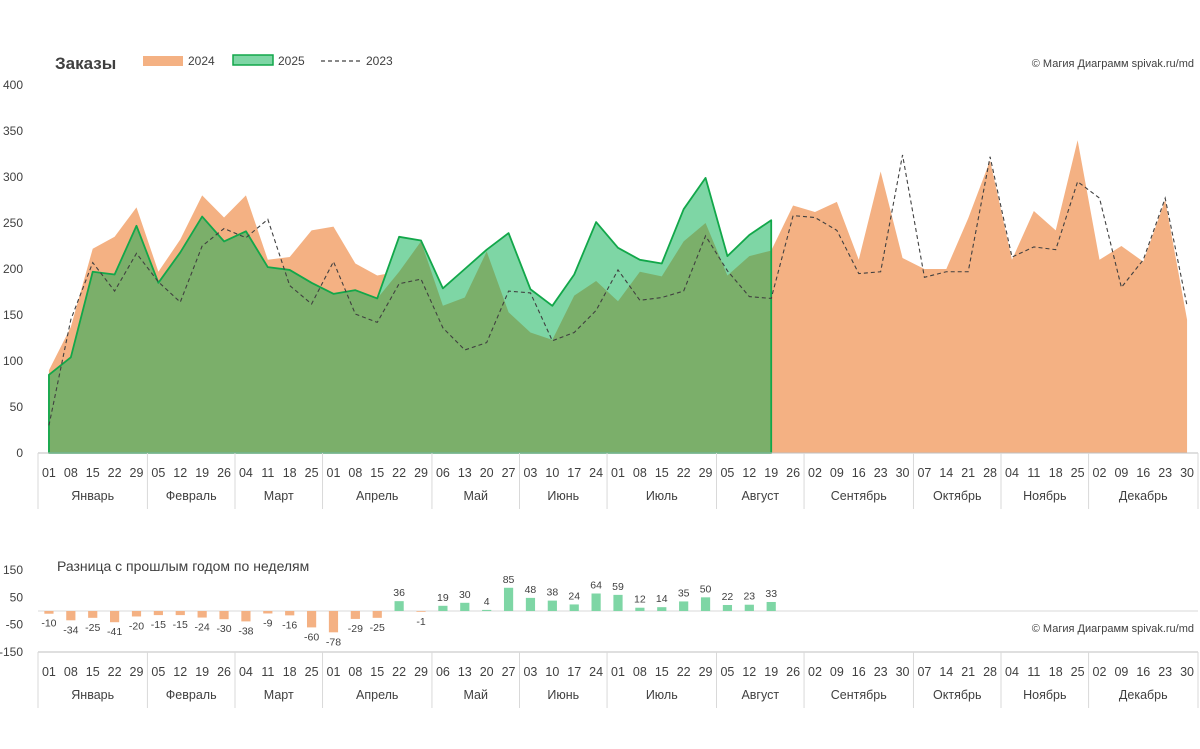 This screenshot has width=1200, height=749. Describe the element at coordinates (1100, 473) in the screenshot. I see `top-week-label: 02` at that location.